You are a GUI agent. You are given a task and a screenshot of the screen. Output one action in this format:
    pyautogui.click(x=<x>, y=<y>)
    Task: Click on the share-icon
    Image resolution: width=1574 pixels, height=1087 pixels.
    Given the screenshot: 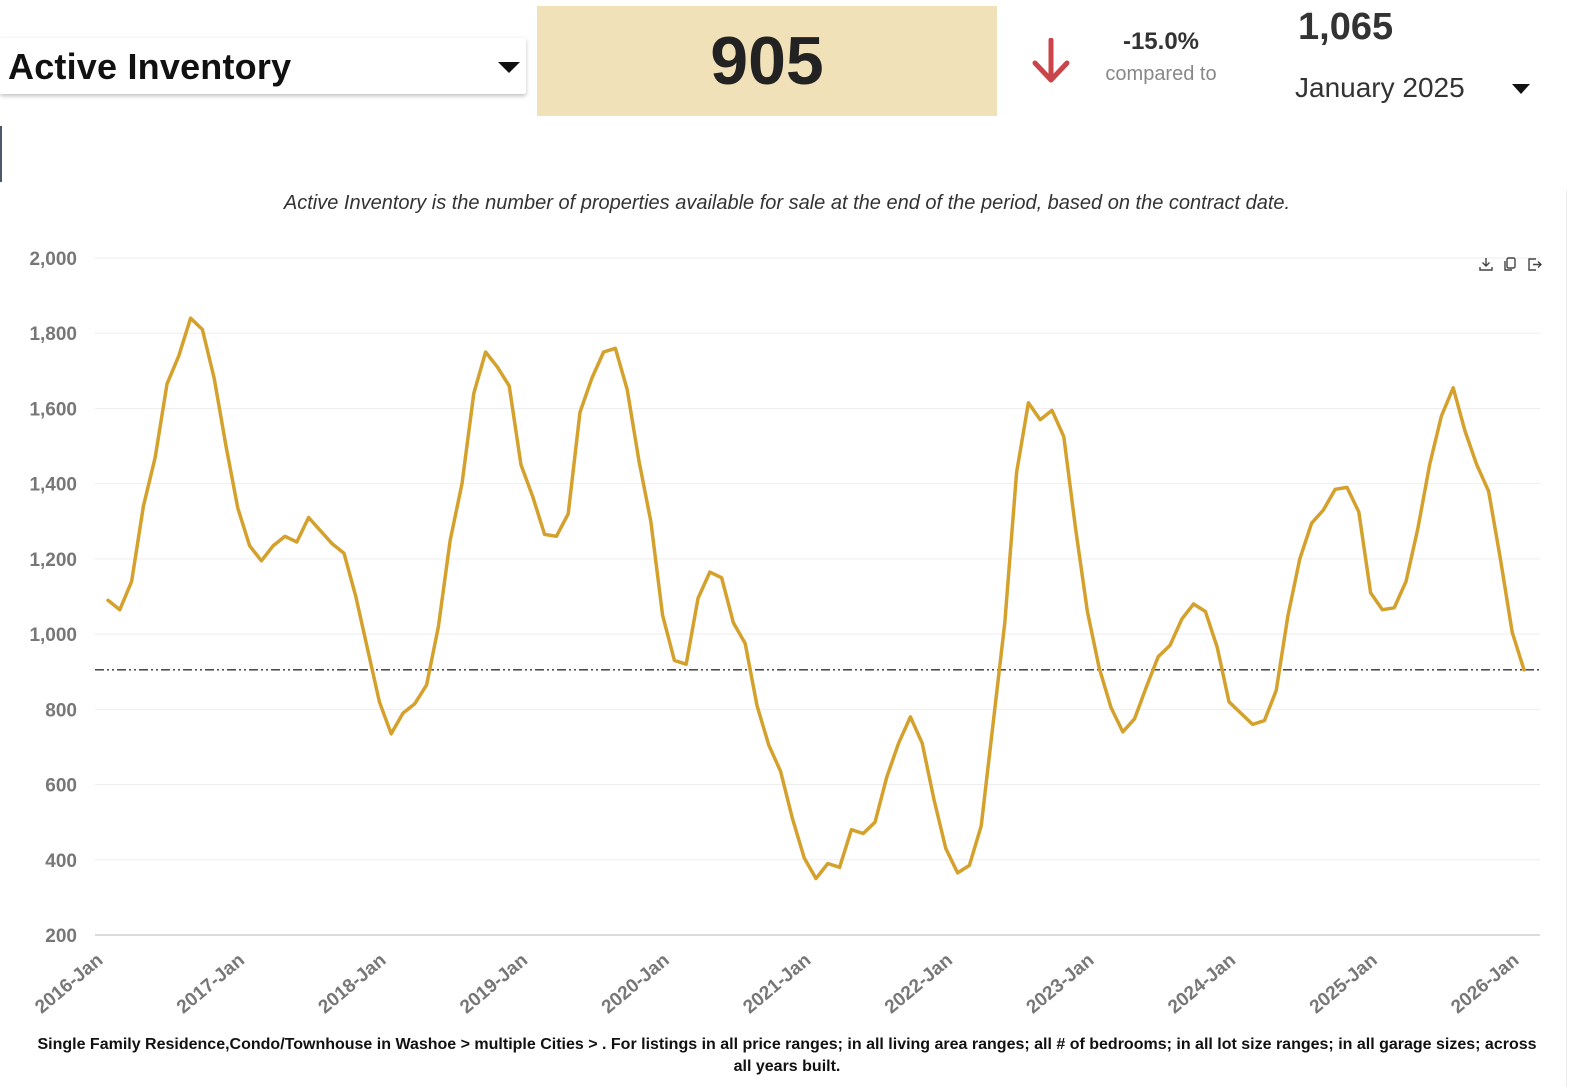 What is the action you would take?
    pyautogui.click(x=1534, y=264)
    